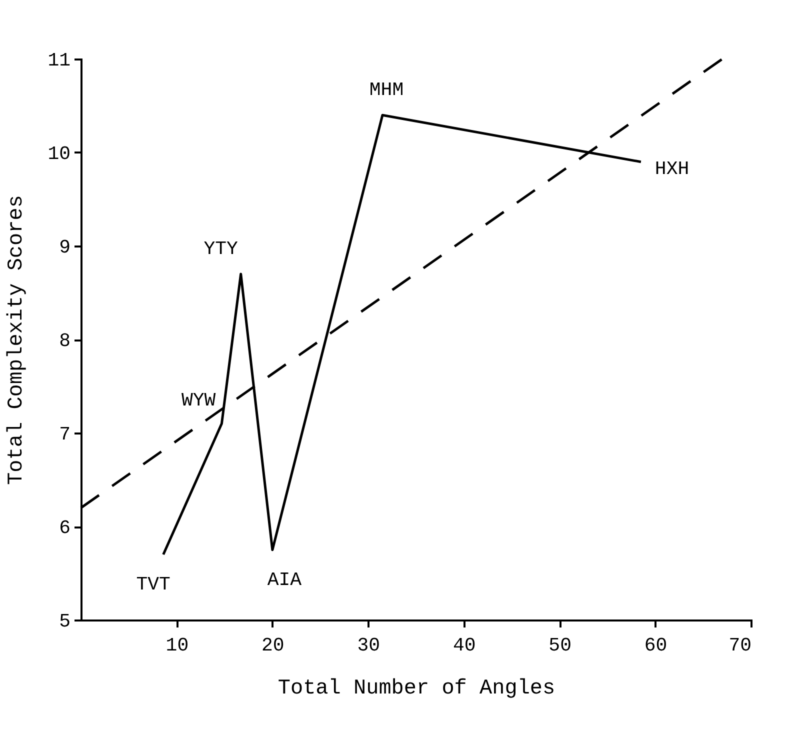 The height and width of the screenshot is (729, 791). What do you see at coordinates (740, 645) in the screenshot?
I see `x-tick-label: 70` at bounding box center [740, 645].